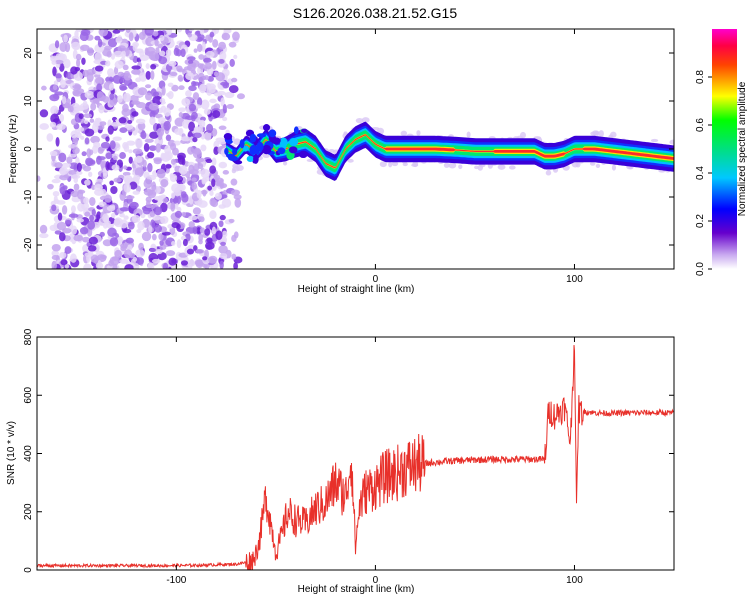 Image resolution: width=750 pixels, height=600 pixels. I want to click on snr-y-label: SNR (10 * v/v), so click(11, 453).